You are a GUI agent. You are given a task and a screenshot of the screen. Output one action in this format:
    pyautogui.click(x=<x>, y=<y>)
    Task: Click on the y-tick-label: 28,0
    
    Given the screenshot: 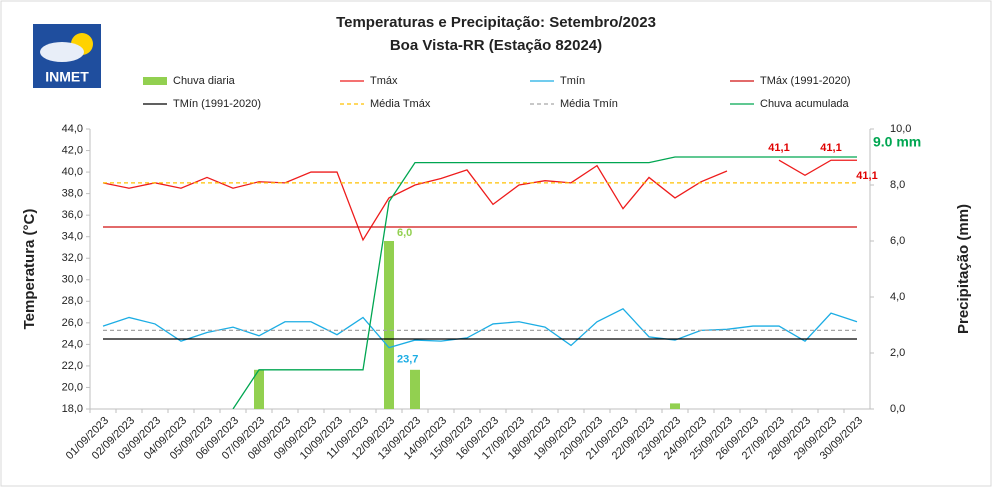 What is the action you would take?
    pyautogui.click(x=72, y=301)
    